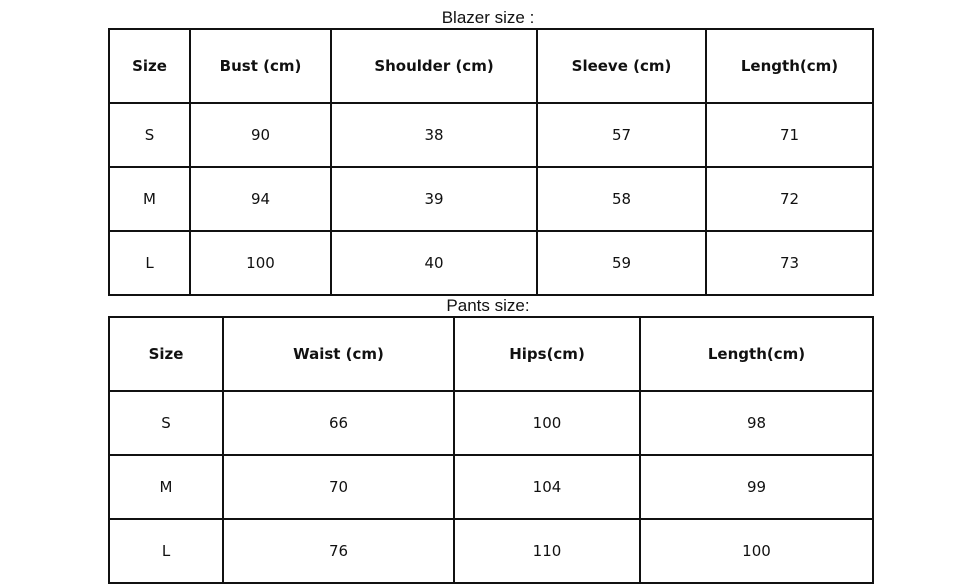  I want to click on table-row: M 94 39 58 72, so click(491, 199).